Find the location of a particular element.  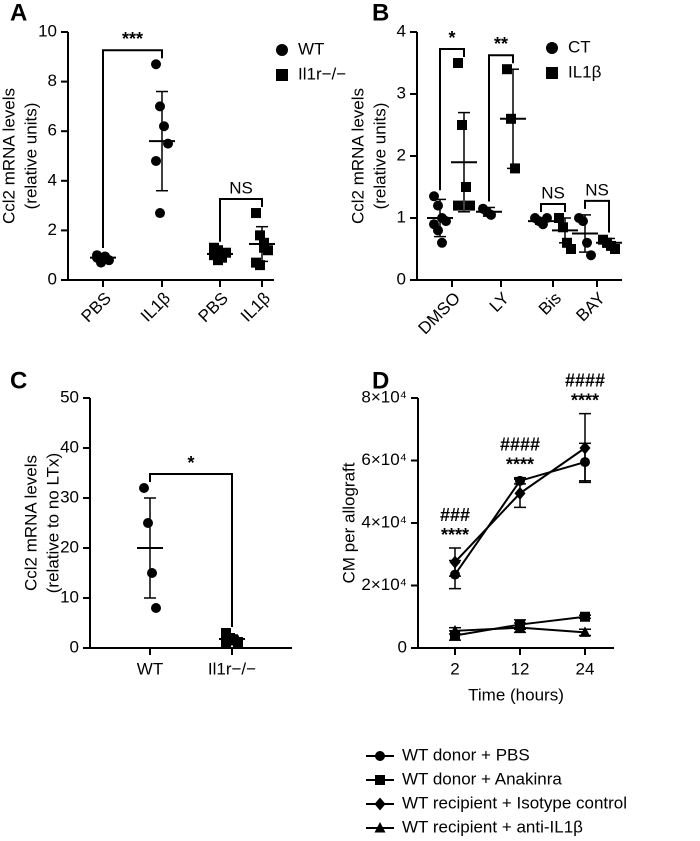

y-axis-label: CM per allograft is located at coordinates (348, 522).